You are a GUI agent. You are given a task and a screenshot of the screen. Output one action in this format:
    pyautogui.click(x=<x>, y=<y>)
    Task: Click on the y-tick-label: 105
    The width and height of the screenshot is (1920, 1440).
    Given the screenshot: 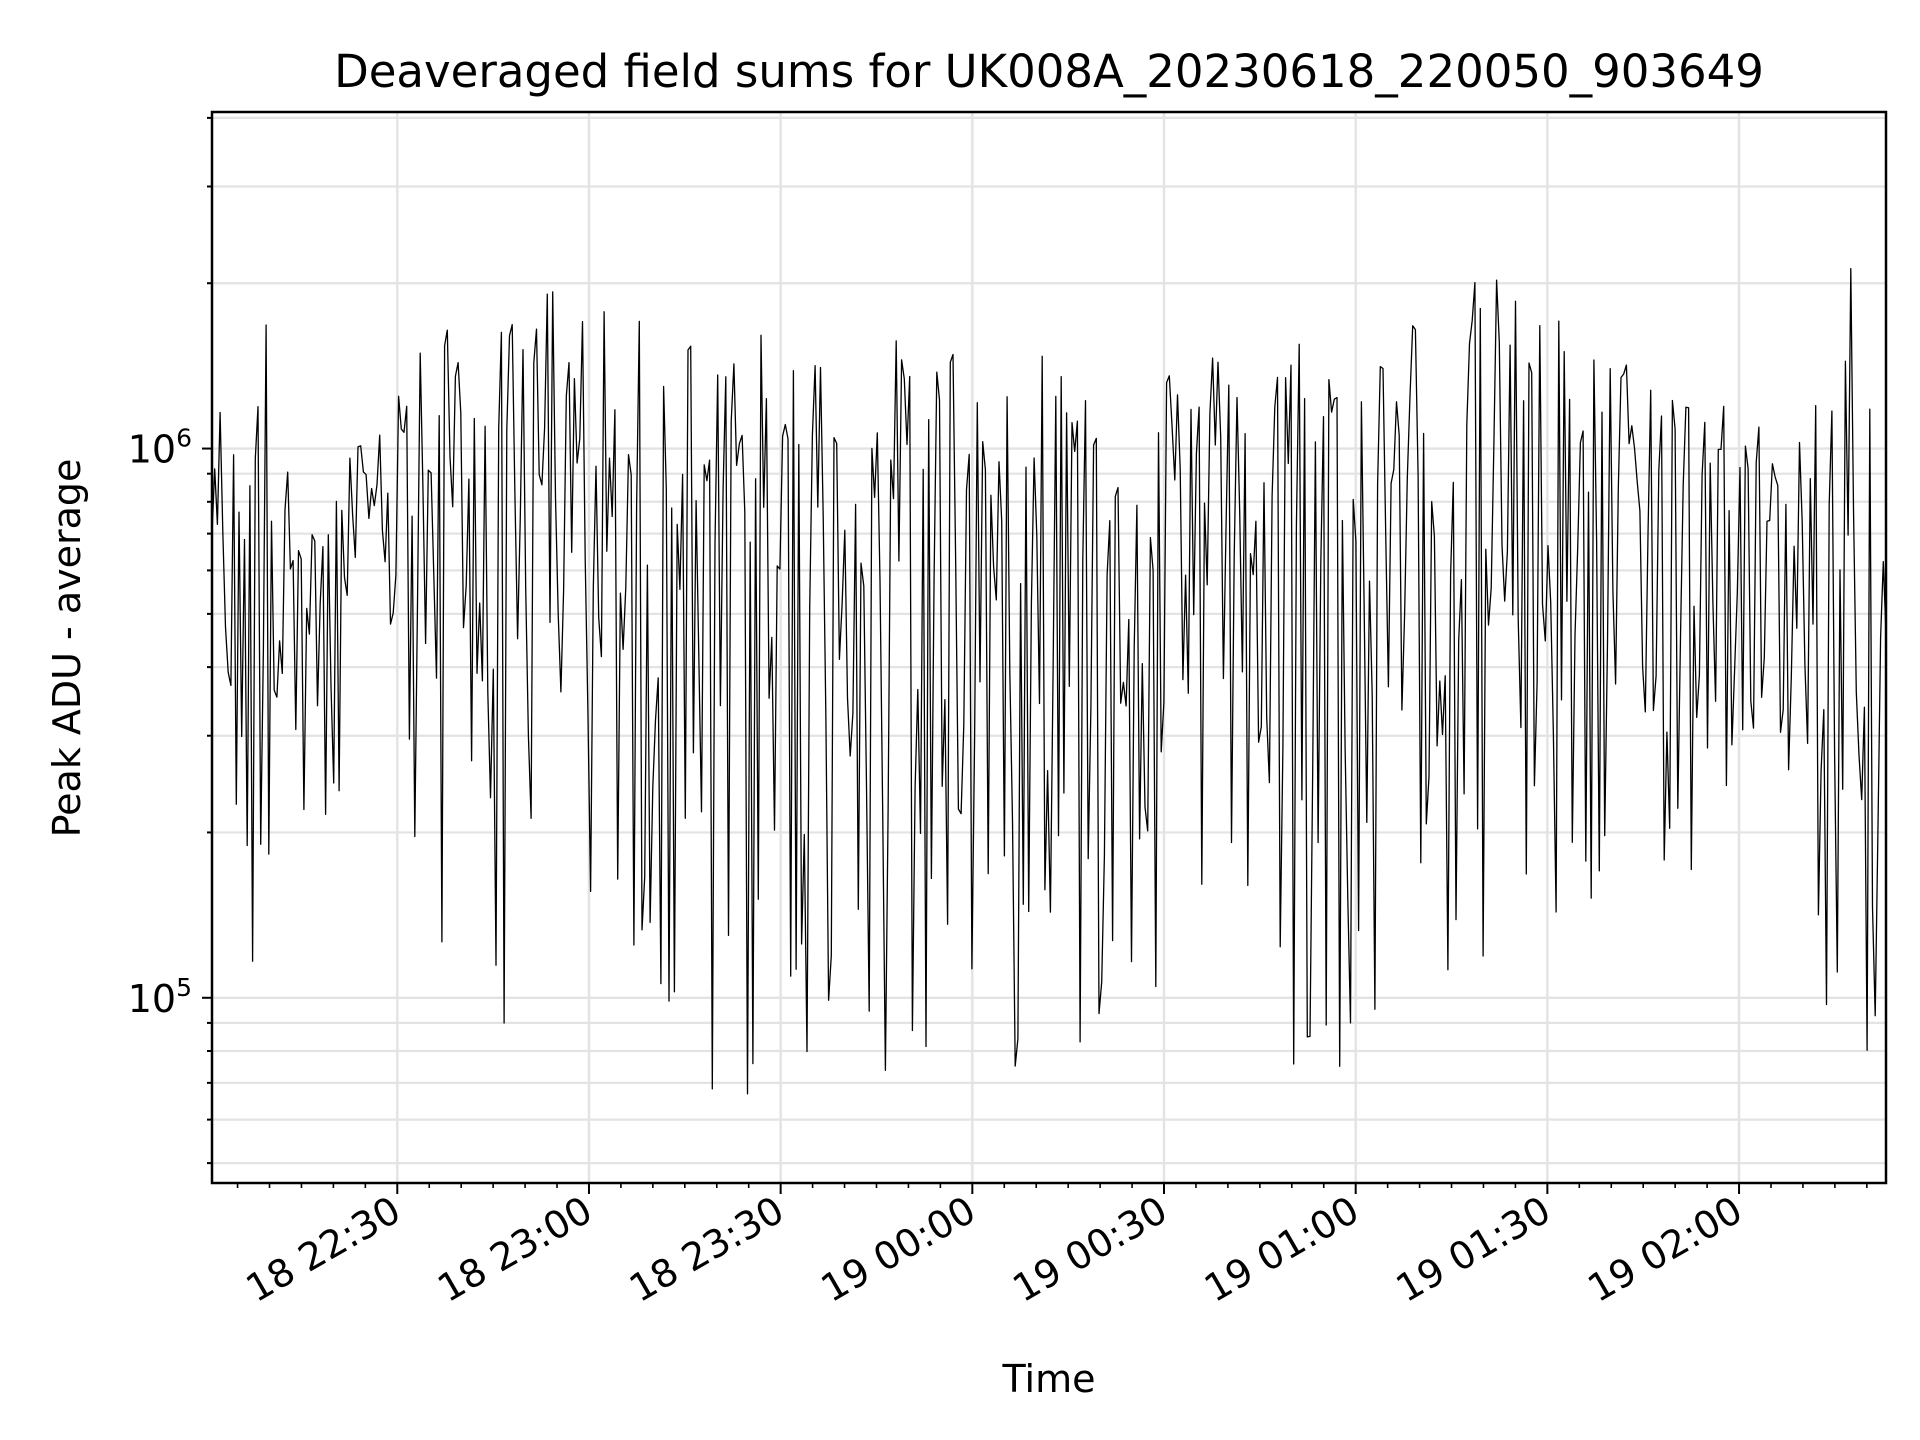 What is the action you would take?
    pyautogui.click(x=160, y=997)
    